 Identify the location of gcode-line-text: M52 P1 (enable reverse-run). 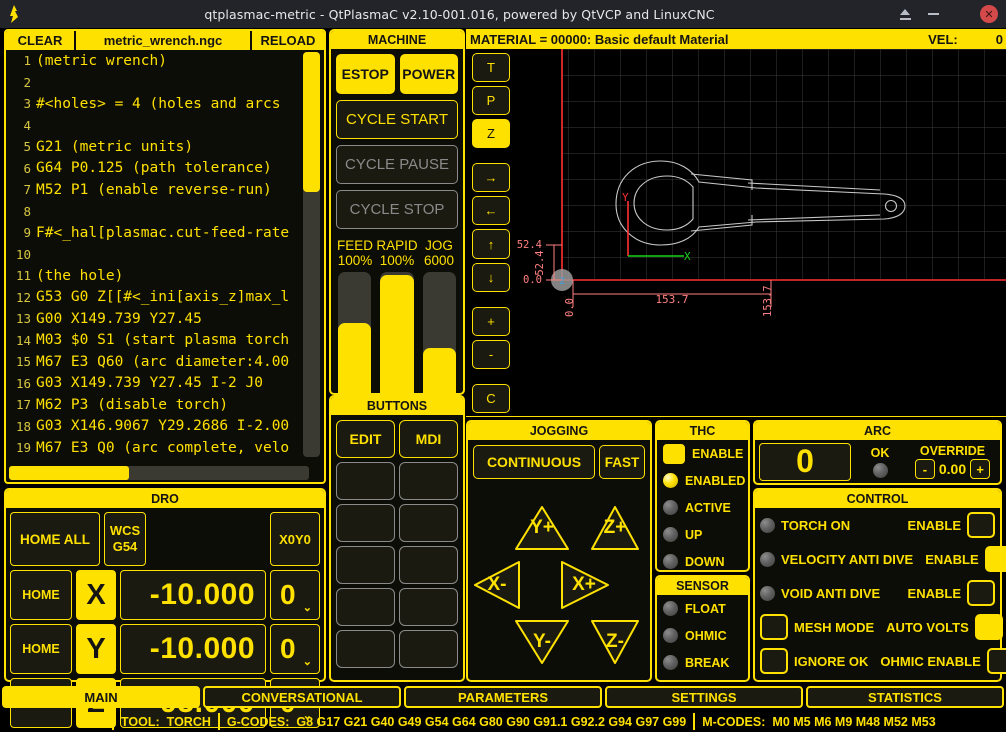
(154, 189).